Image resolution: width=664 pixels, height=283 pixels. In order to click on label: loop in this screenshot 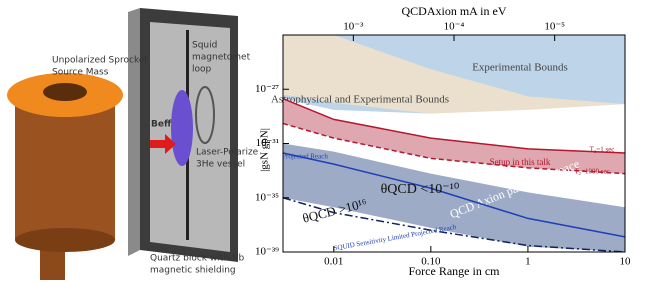, I will do `click(202, 70)`.